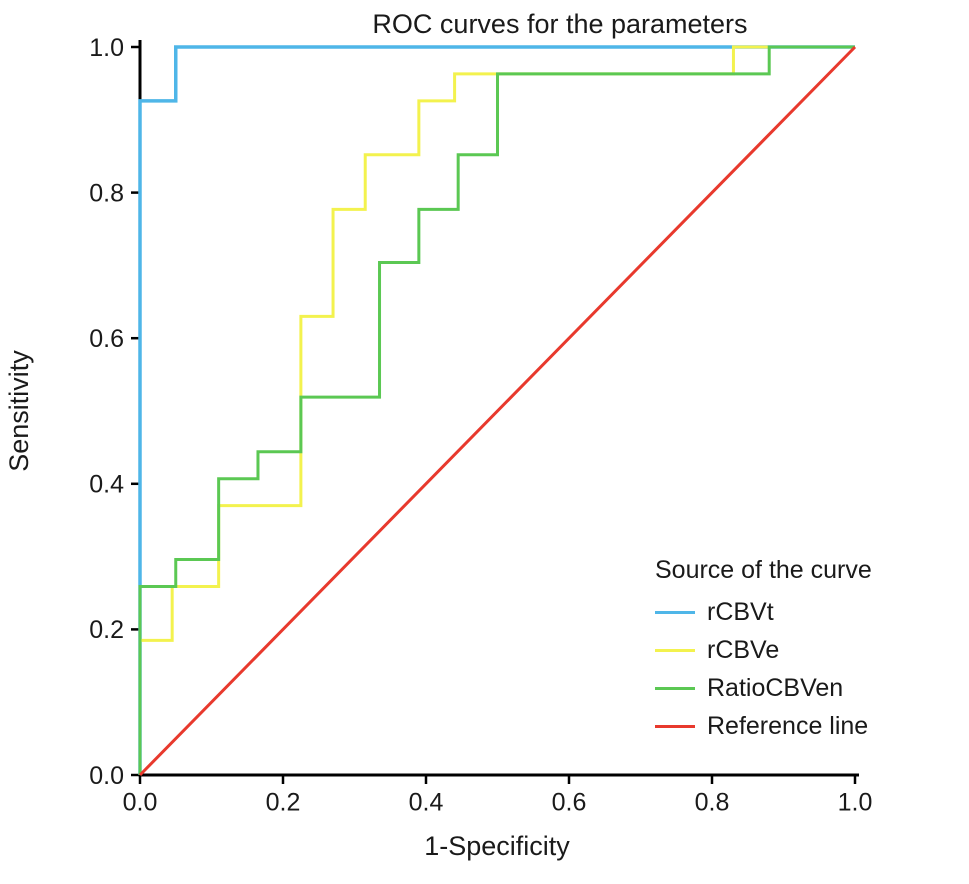  I want to click on x-tick-label: 0.4, so click(426, 803).